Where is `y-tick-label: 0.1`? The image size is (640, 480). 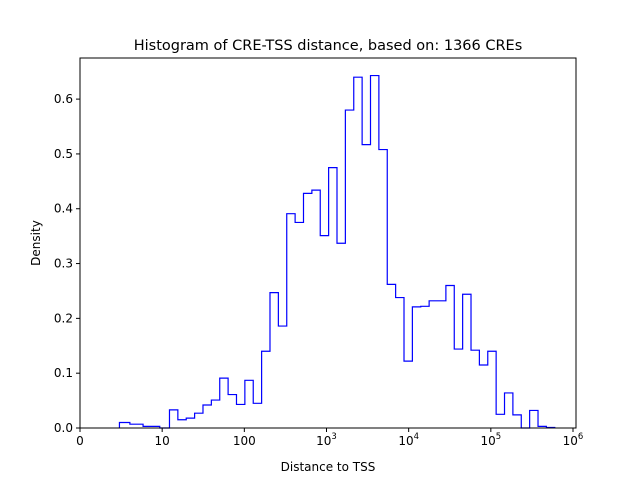 y-tick-label: 0.1 is located at coordinates (63, 373).